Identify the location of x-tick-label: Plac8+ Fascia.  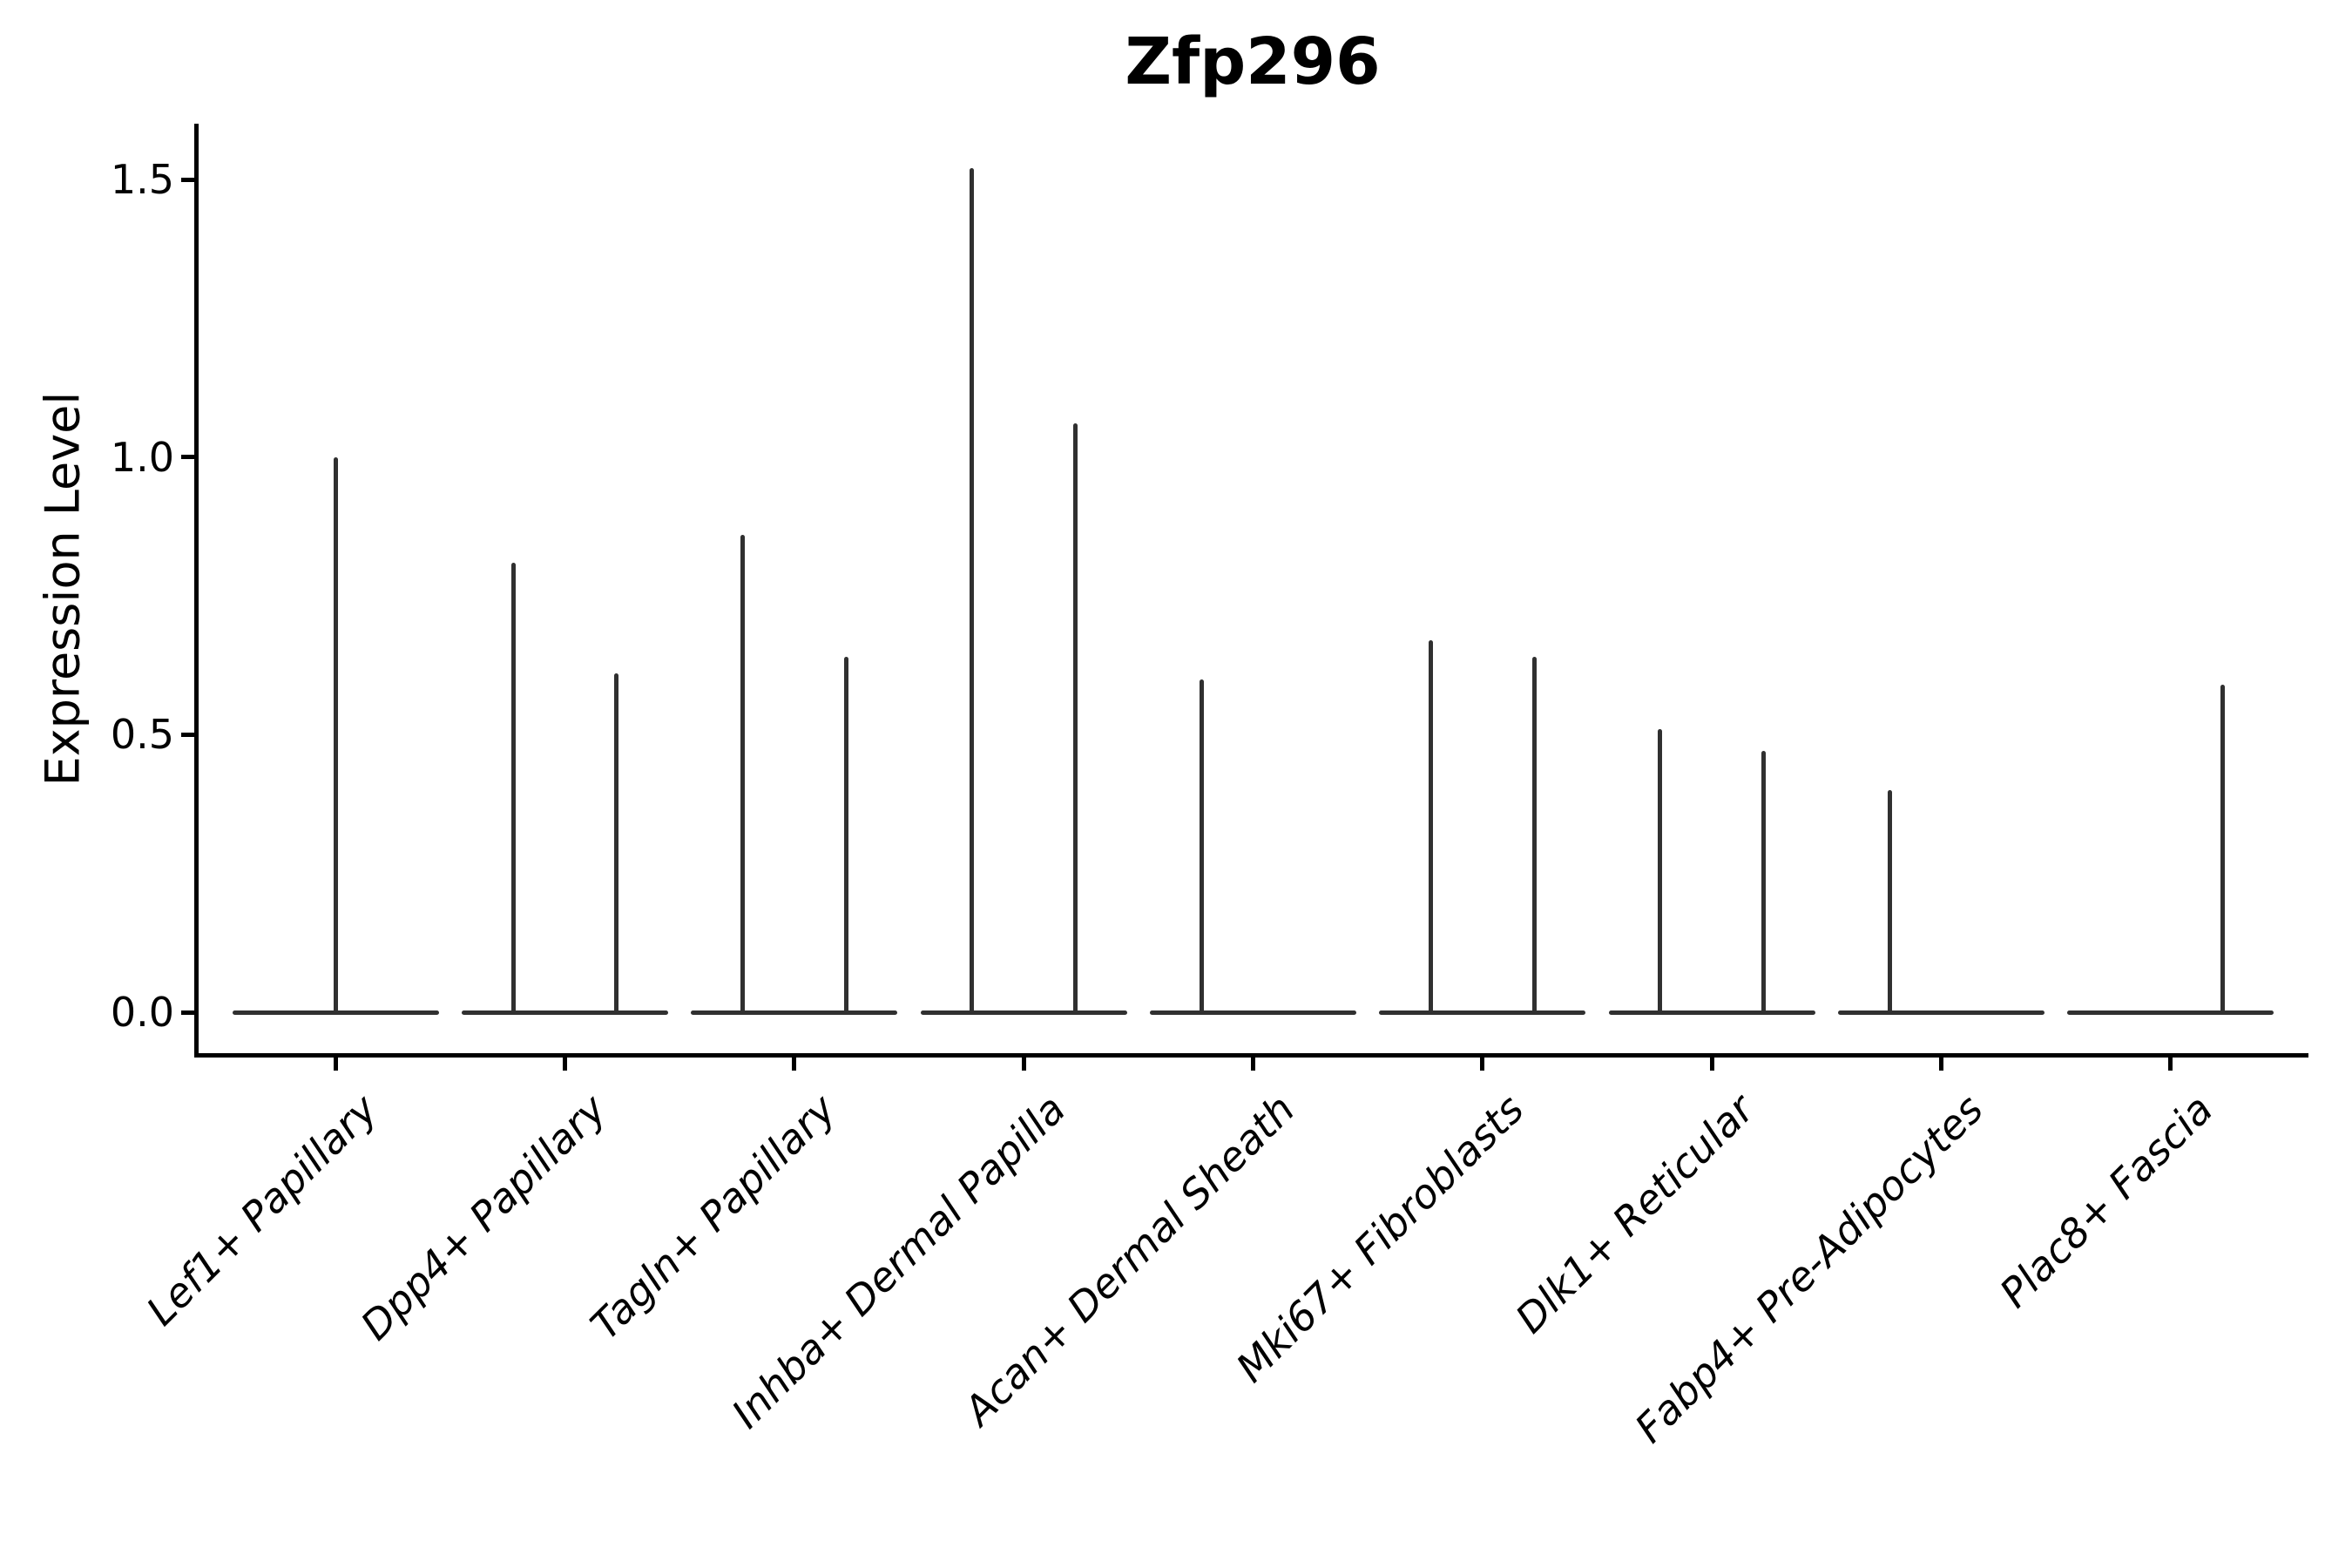
(2106, 1201).